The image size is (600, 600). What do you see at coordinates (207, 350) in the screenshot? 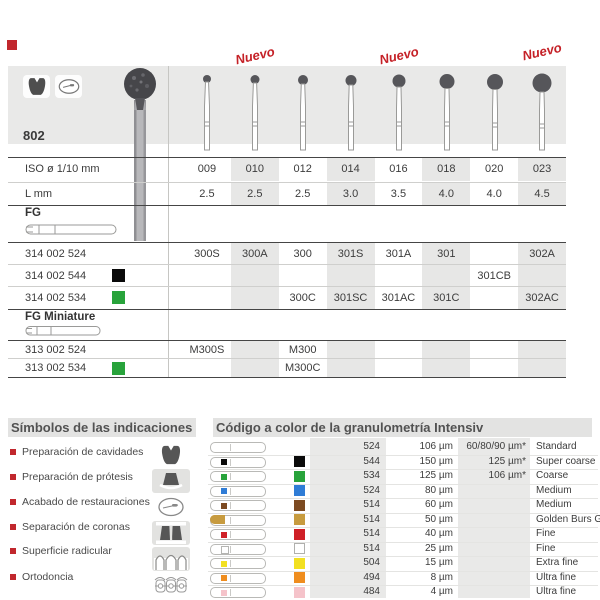
I see `product-cell: M300S` at bounding box center [207, 350].